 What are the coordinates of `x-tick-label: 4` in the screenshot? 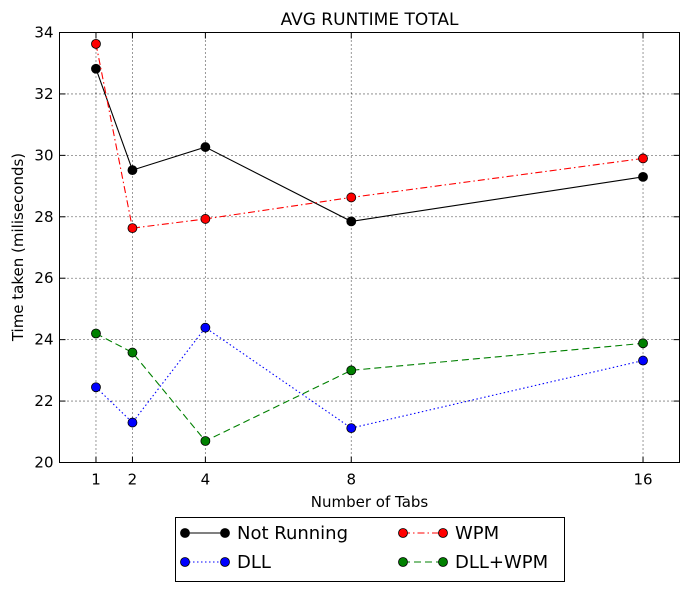 It's located at (206, 480).